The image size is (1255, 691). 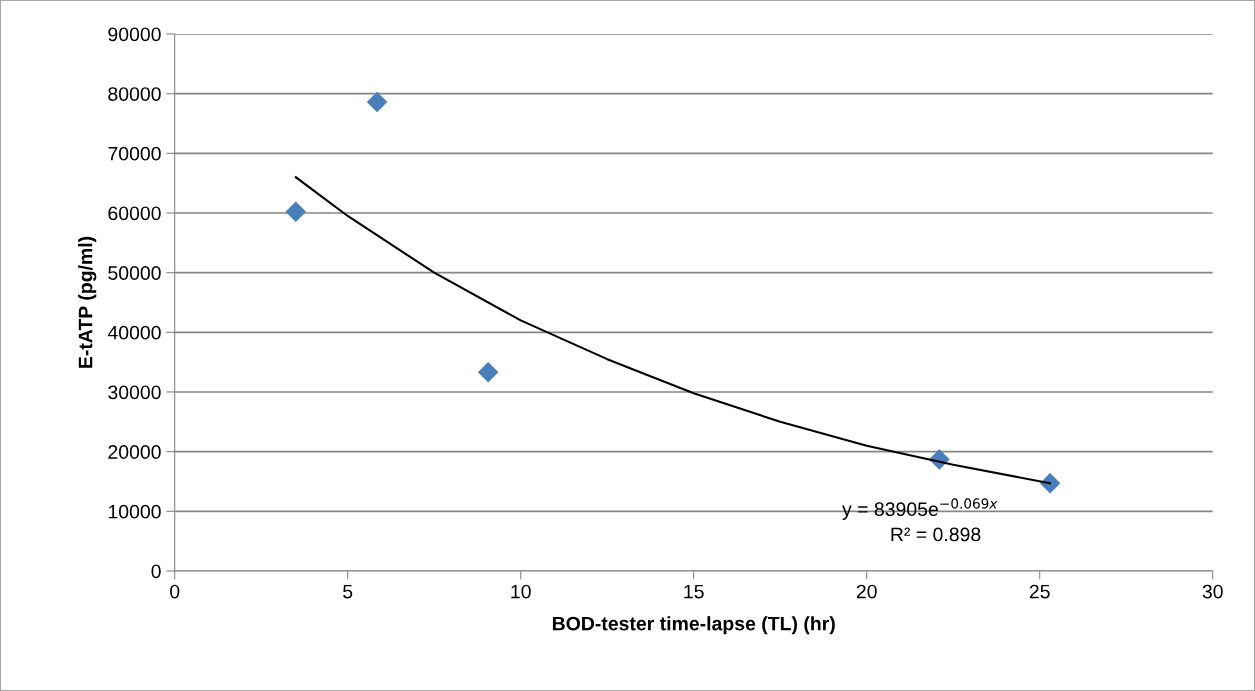 I want to click on annotation: R² = 0.898, so click(x=936, y=534).